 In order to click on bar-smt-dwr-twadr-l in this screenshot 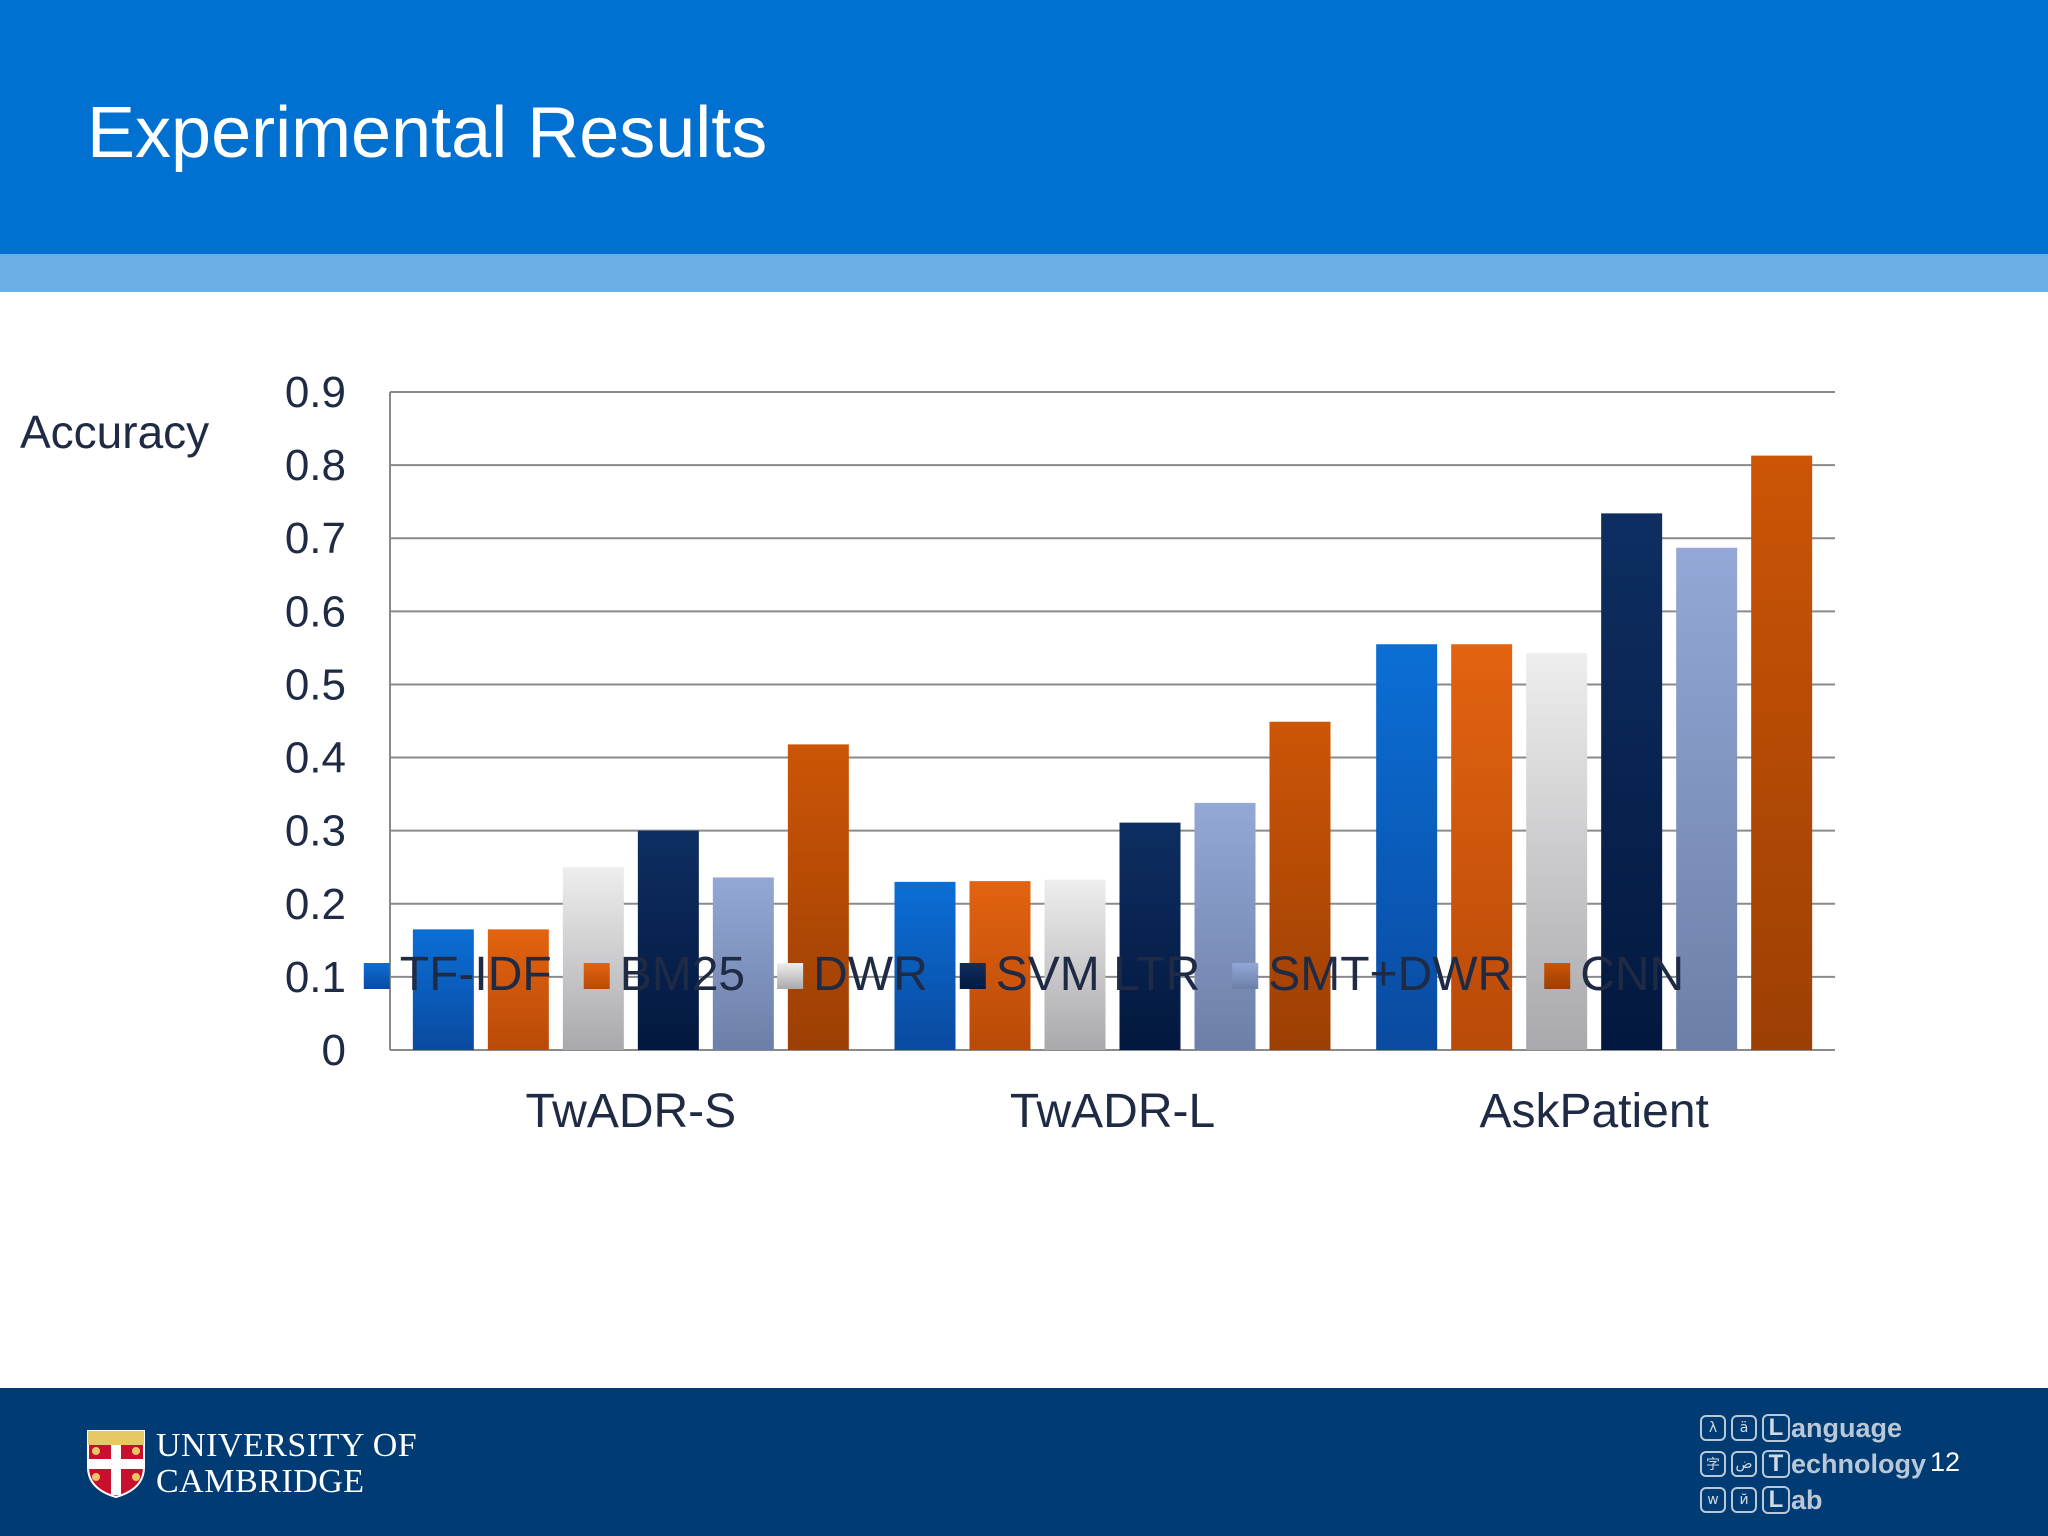, I will do `click(1225, 926)`.